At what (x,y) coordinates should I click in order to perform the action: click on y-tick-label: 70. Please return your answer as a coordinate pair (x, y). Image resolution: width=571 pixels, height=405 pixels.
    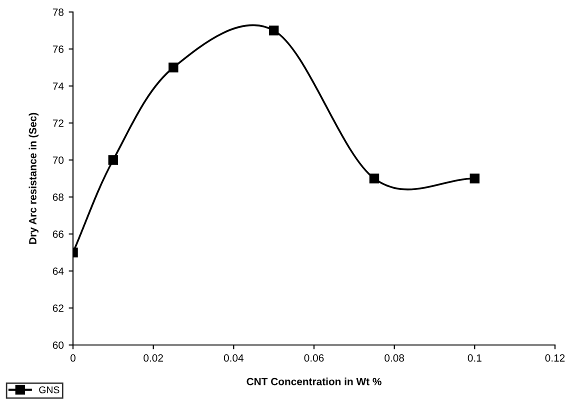
    Looking at the image, I should click on (58, 160).